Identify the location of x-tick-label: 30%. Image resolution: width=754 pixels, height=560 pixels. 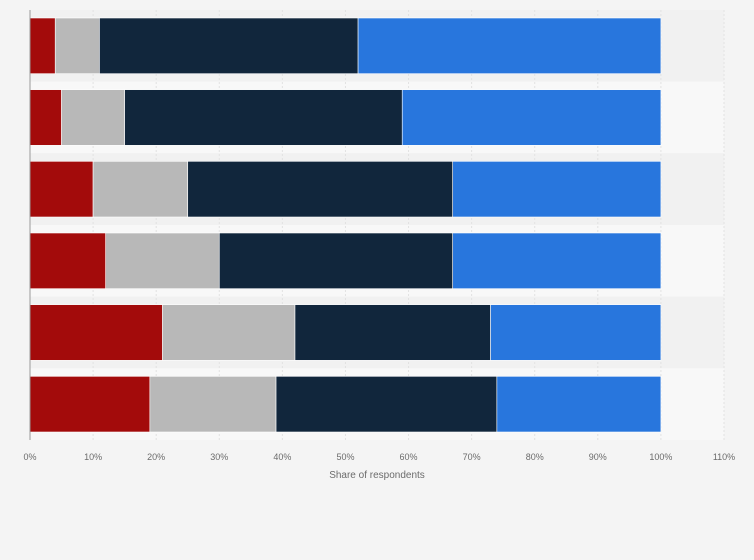
(219, 457).